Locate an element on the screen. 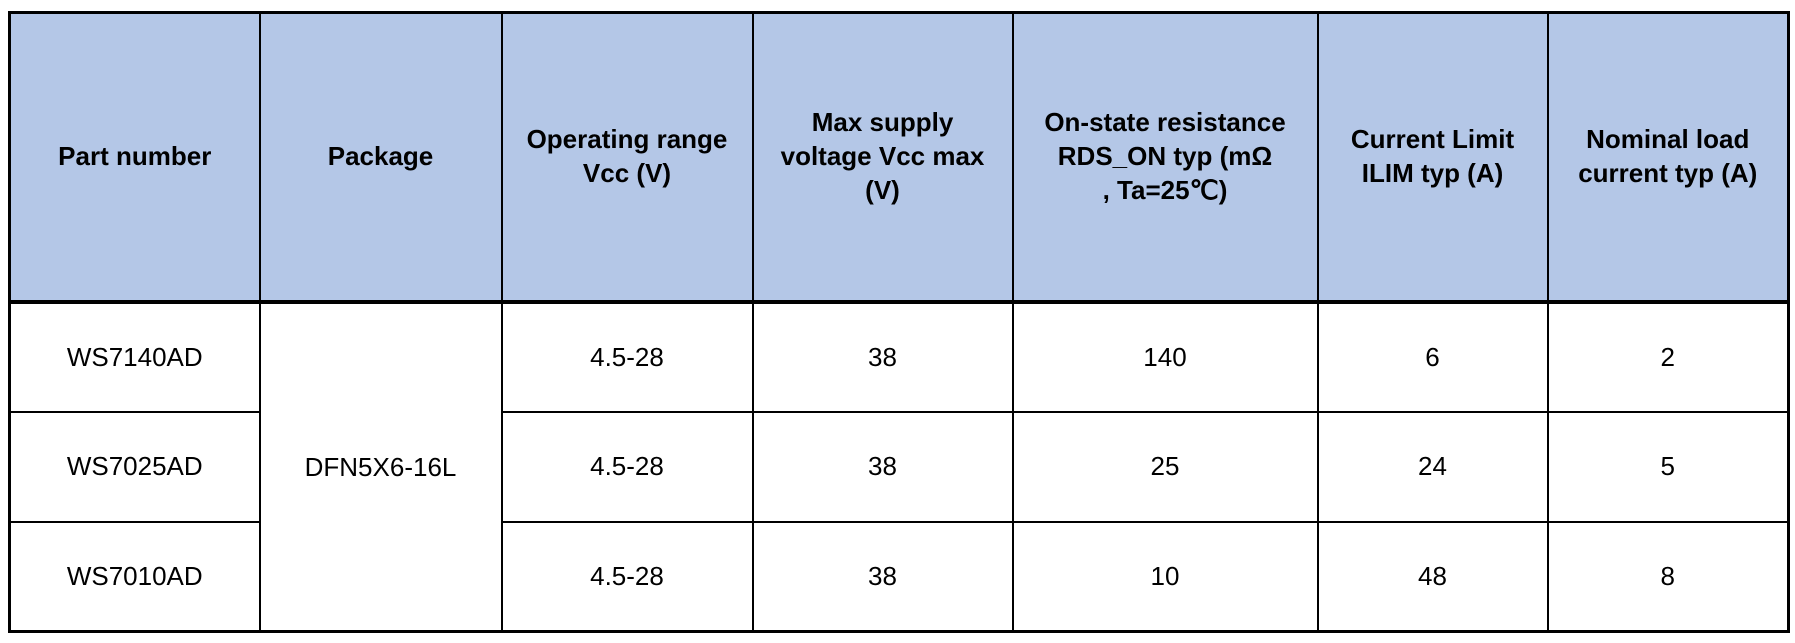 The width and height of the screenshot is (1795, 643). cell-part-number: WS7140AD is located at coordinates (134, 356).